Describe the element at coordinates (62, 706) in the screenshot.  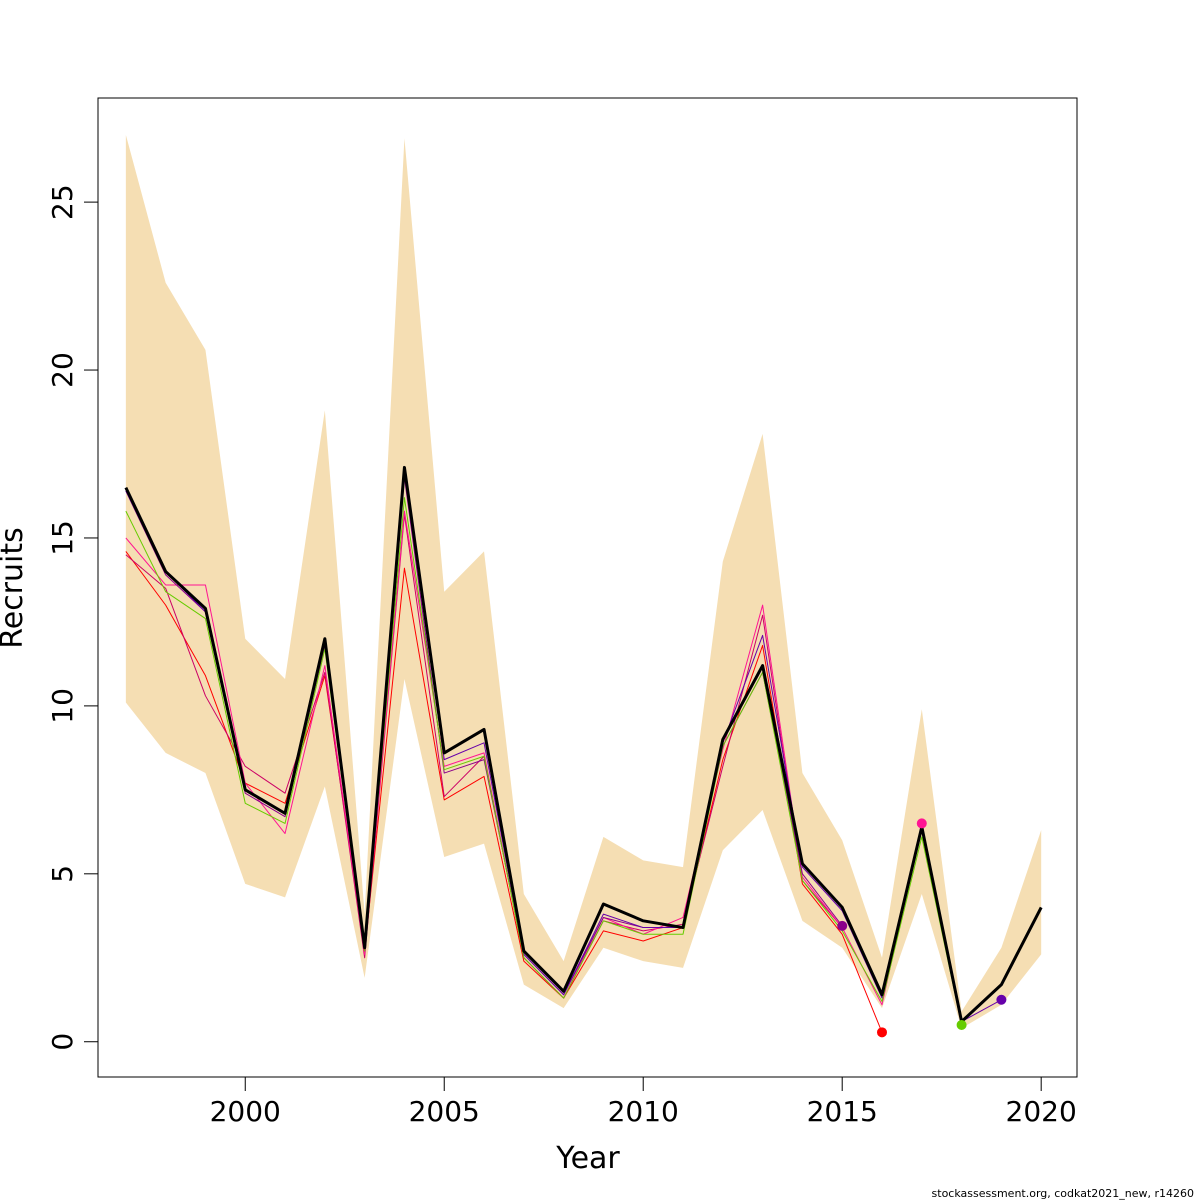
I see `y-tick-label: 10` at that location.